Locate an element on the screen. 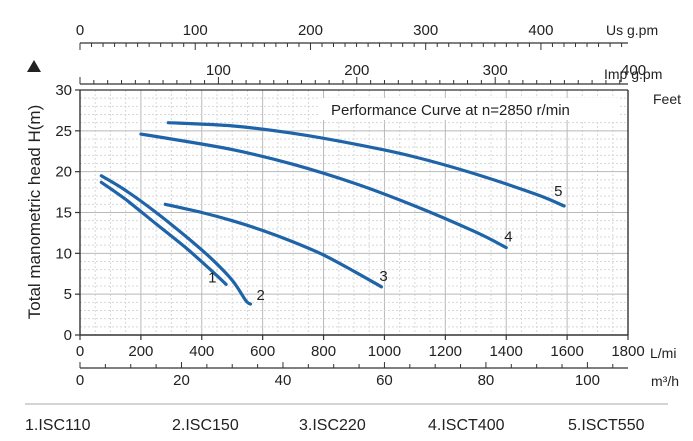 The width and height of the screenshot is (693, 441). x-tick-label: 0 is located at coordinates (80, 351).